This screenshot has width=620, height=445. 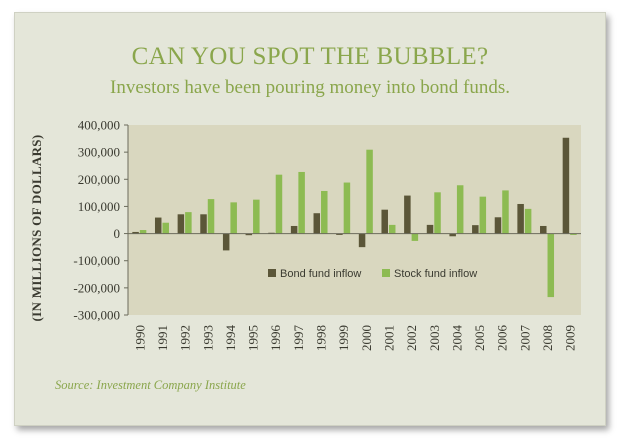 What do you see at coordinates (411, 338) in the screenshot?
I see `x-tick-label: 2002` at bounding box center [411, 338].